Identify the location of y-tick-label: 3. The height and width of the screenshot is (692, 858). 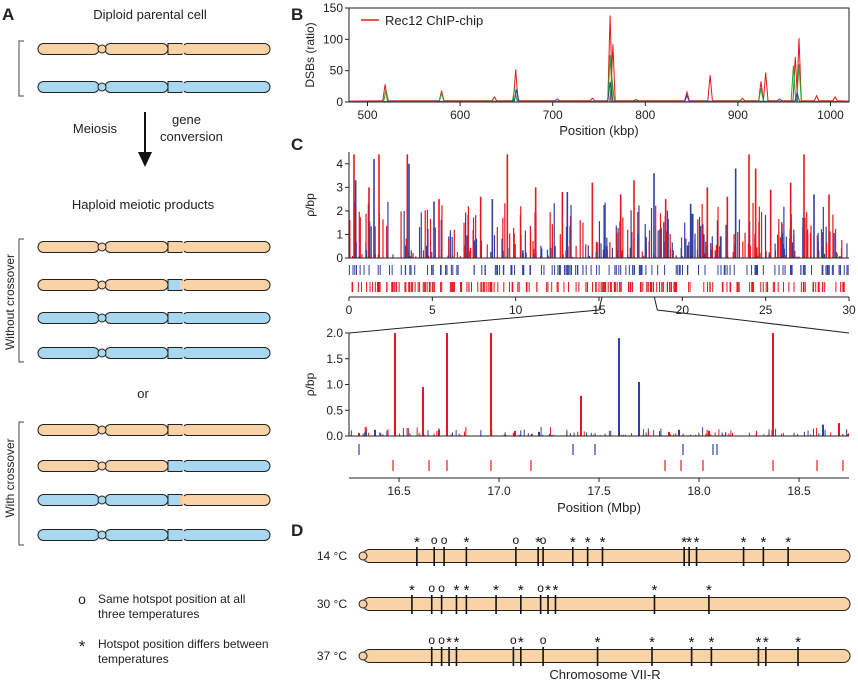
(339, 187).